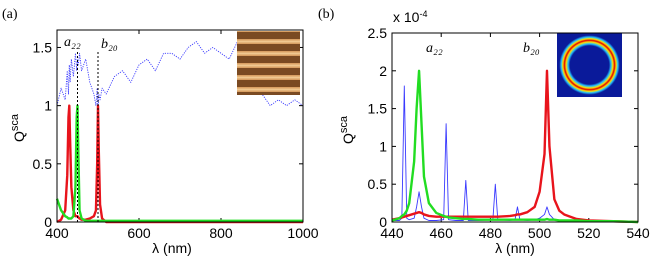  Describe the element at coordinates (491, 233) in the screenshot. I see `x-tick-label: 480` at that location.